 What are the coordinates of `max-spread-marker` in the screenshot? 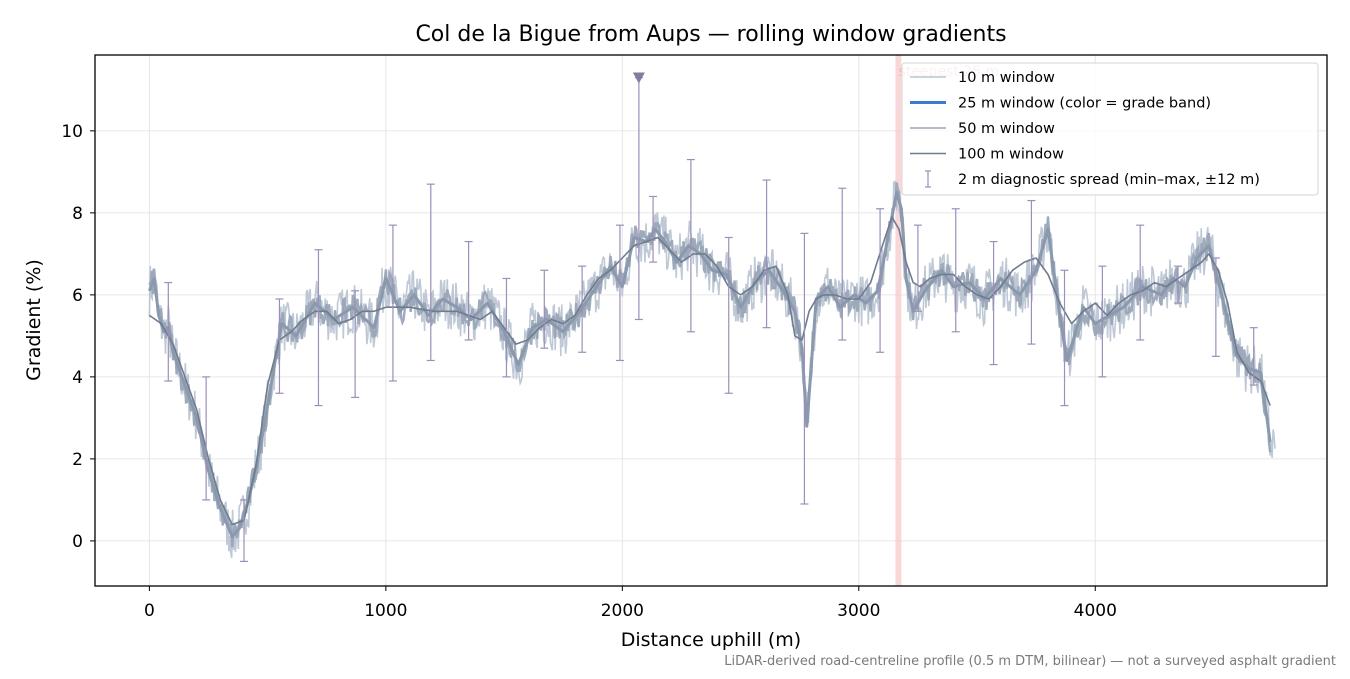 It's located at (638, 78).